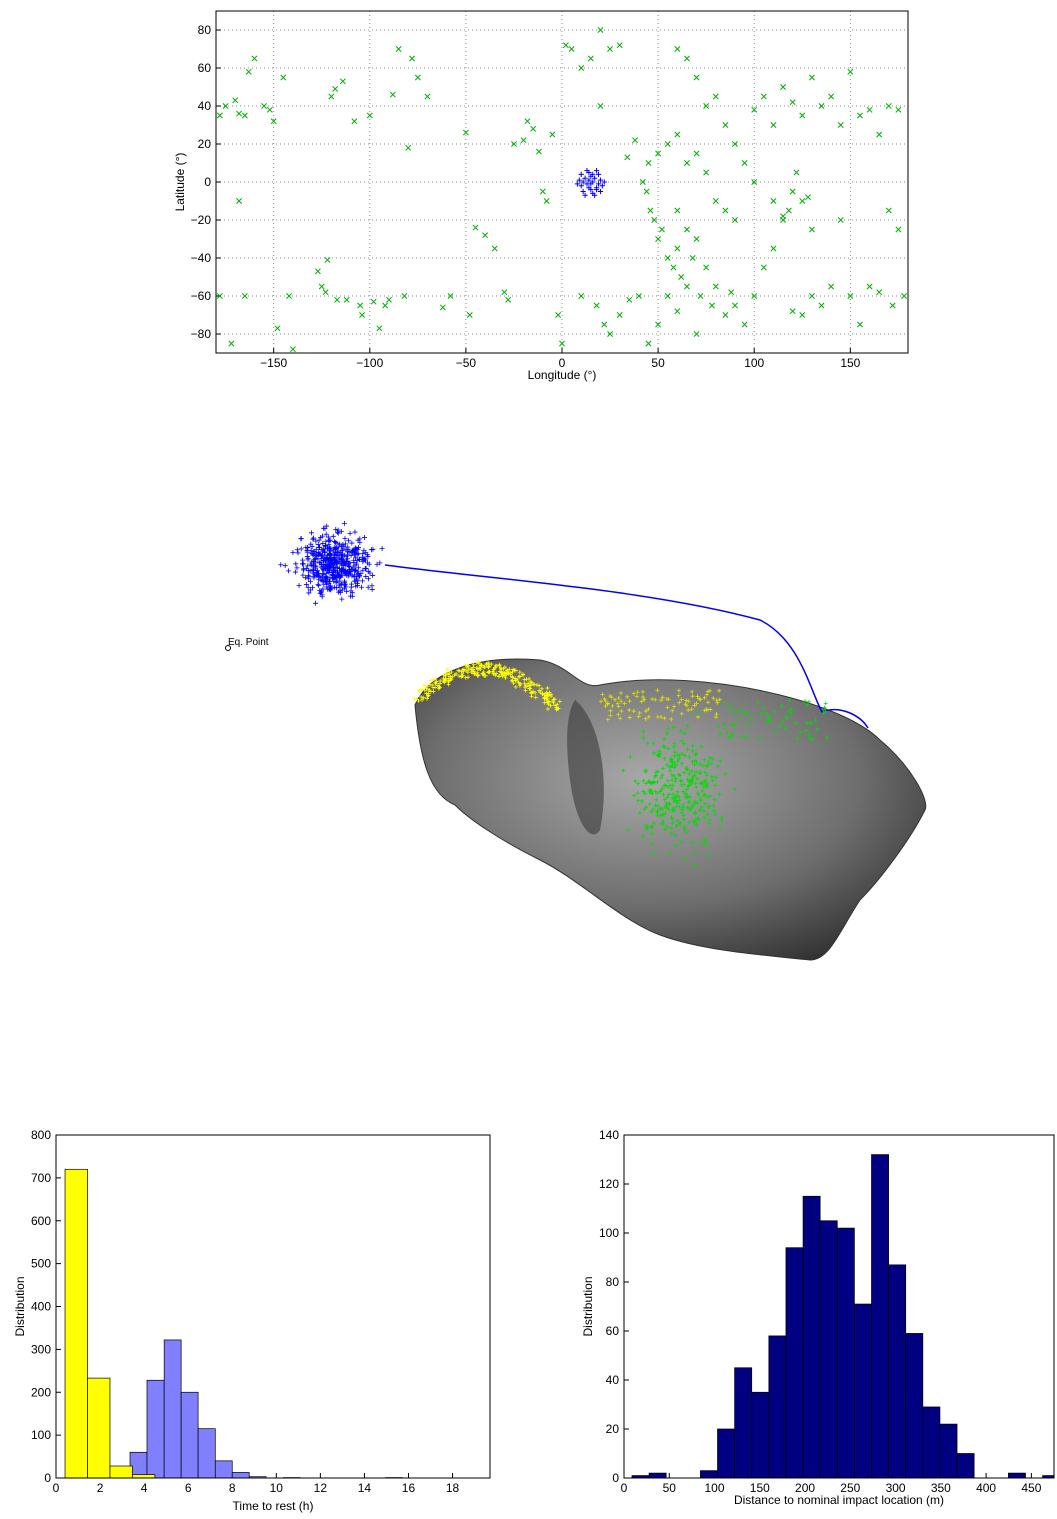 The height and width of the screenshot is (1519, 1057). Describe the element at coordinates (1017, 1475) in the screenshot. I see `bar` at that location.